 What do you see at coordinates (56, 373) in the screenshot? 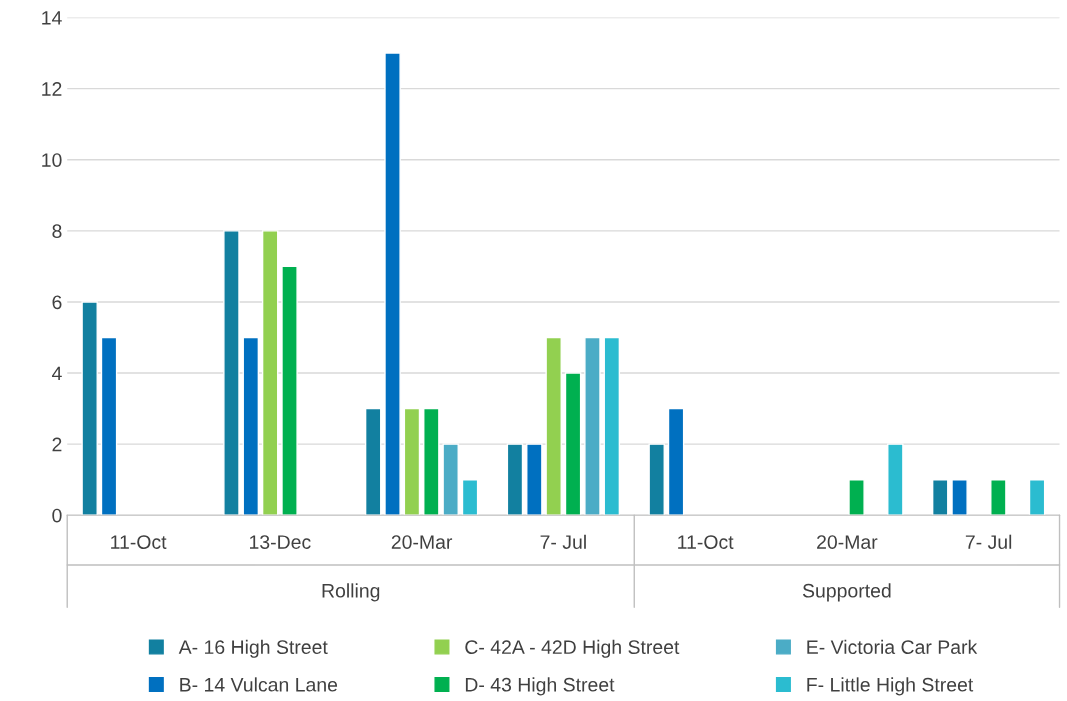
I see `y-tick-label: 4` at bounding box center [56, 373].